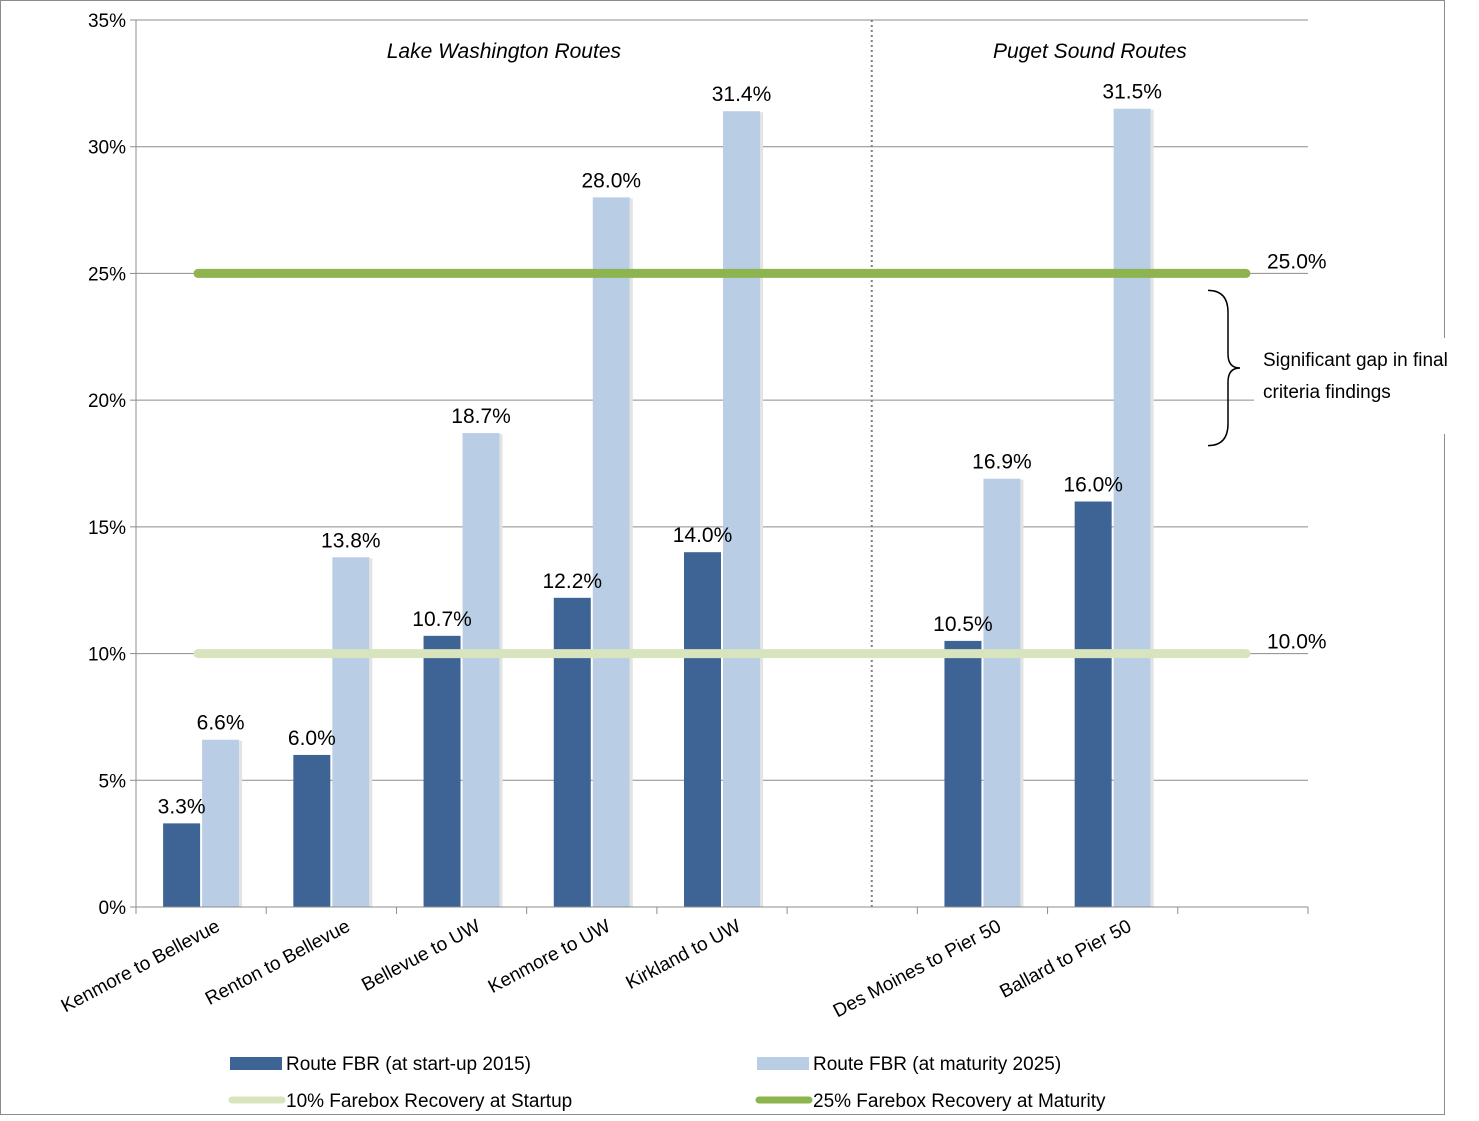 The height and width of the screenshot is (1121, 1479). I want to click on data-label: 12.2%, so click(573, 581).